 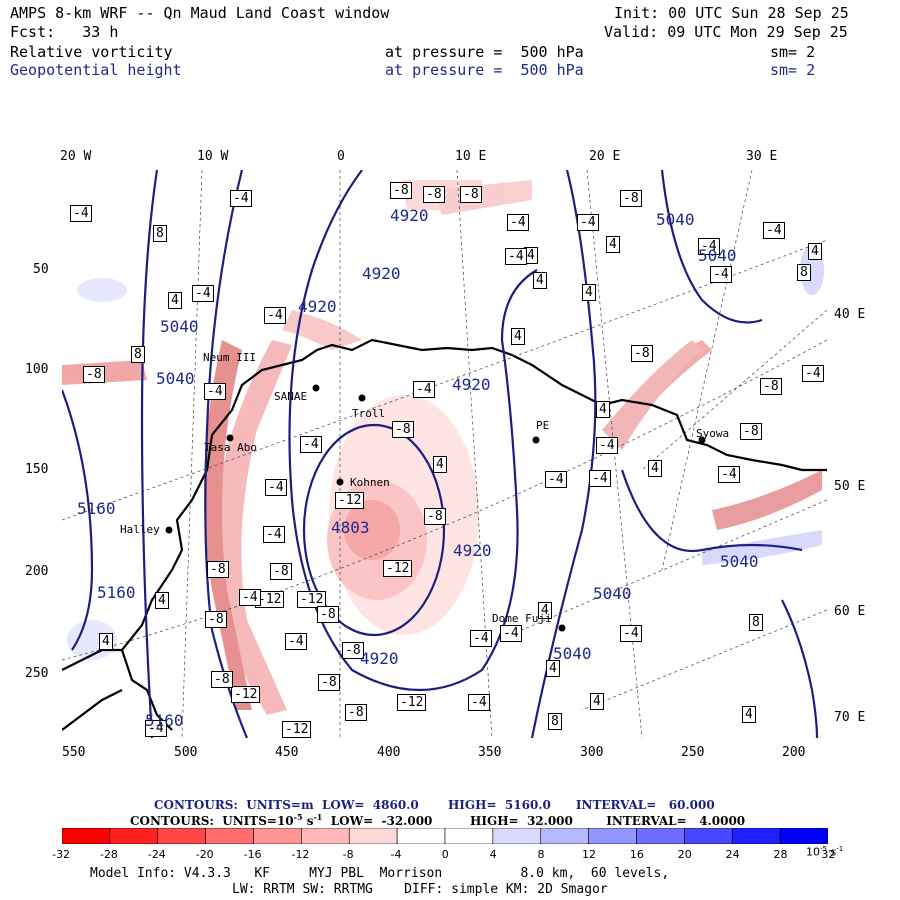 I want to click on x-tick-500: 500, so click(x=186, y=752).